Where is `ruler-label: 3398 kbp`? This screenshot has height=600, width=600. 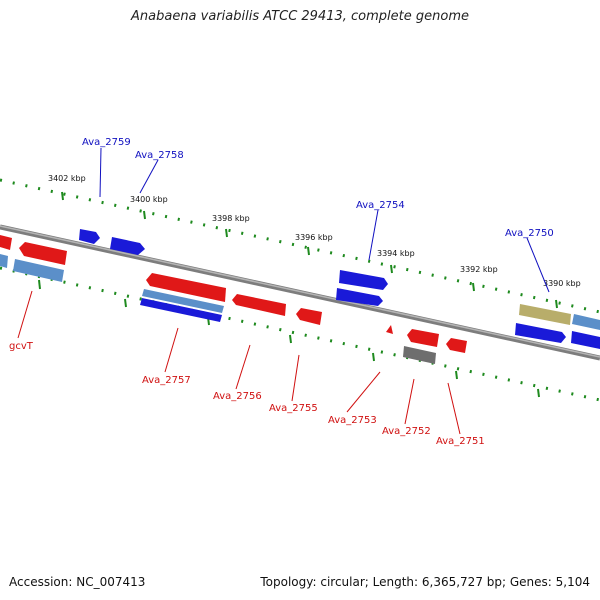 ruler-label: 3398 kbp is located at coordinates (231, 218).